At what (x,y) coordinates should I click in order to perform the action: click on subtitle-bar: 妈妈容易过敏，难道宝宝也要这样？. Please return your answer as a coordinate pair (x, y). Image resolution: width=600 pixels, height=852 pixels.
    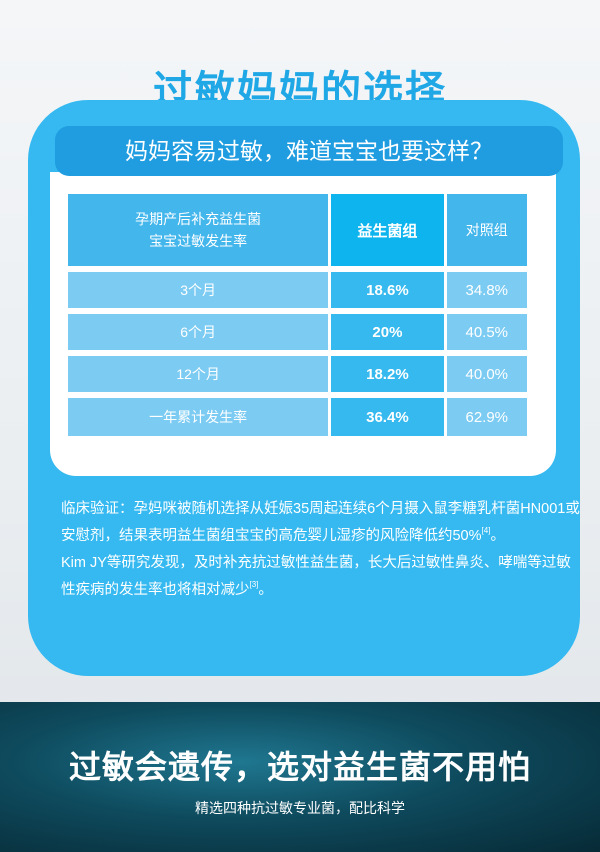
    Looking at the image, I should click on (309, 151).